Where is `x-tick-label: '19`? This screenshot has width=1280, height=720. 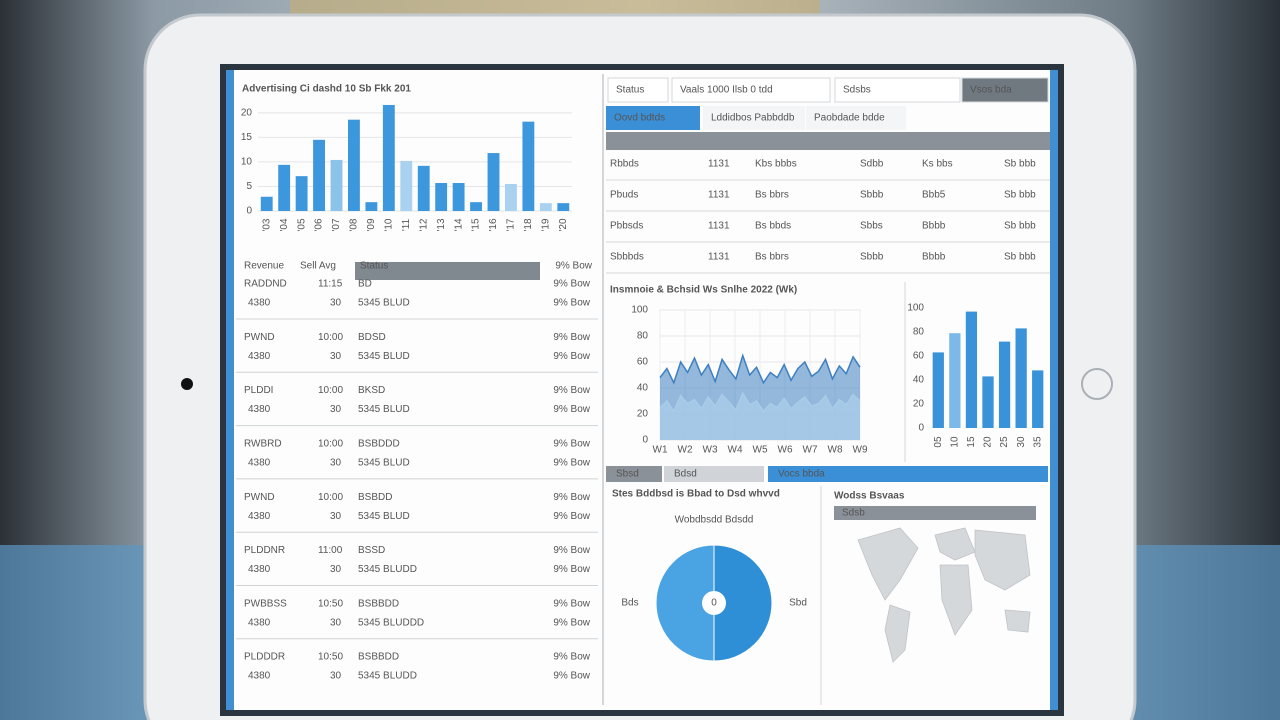
x-tick-label: '19 is located at coordinates (545, 224).